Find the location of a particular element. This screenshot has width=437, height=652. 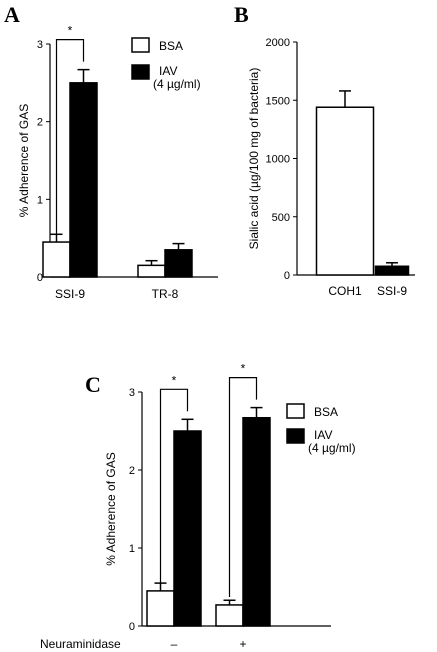

x-category-label: + is located at coordinates (242, 644).